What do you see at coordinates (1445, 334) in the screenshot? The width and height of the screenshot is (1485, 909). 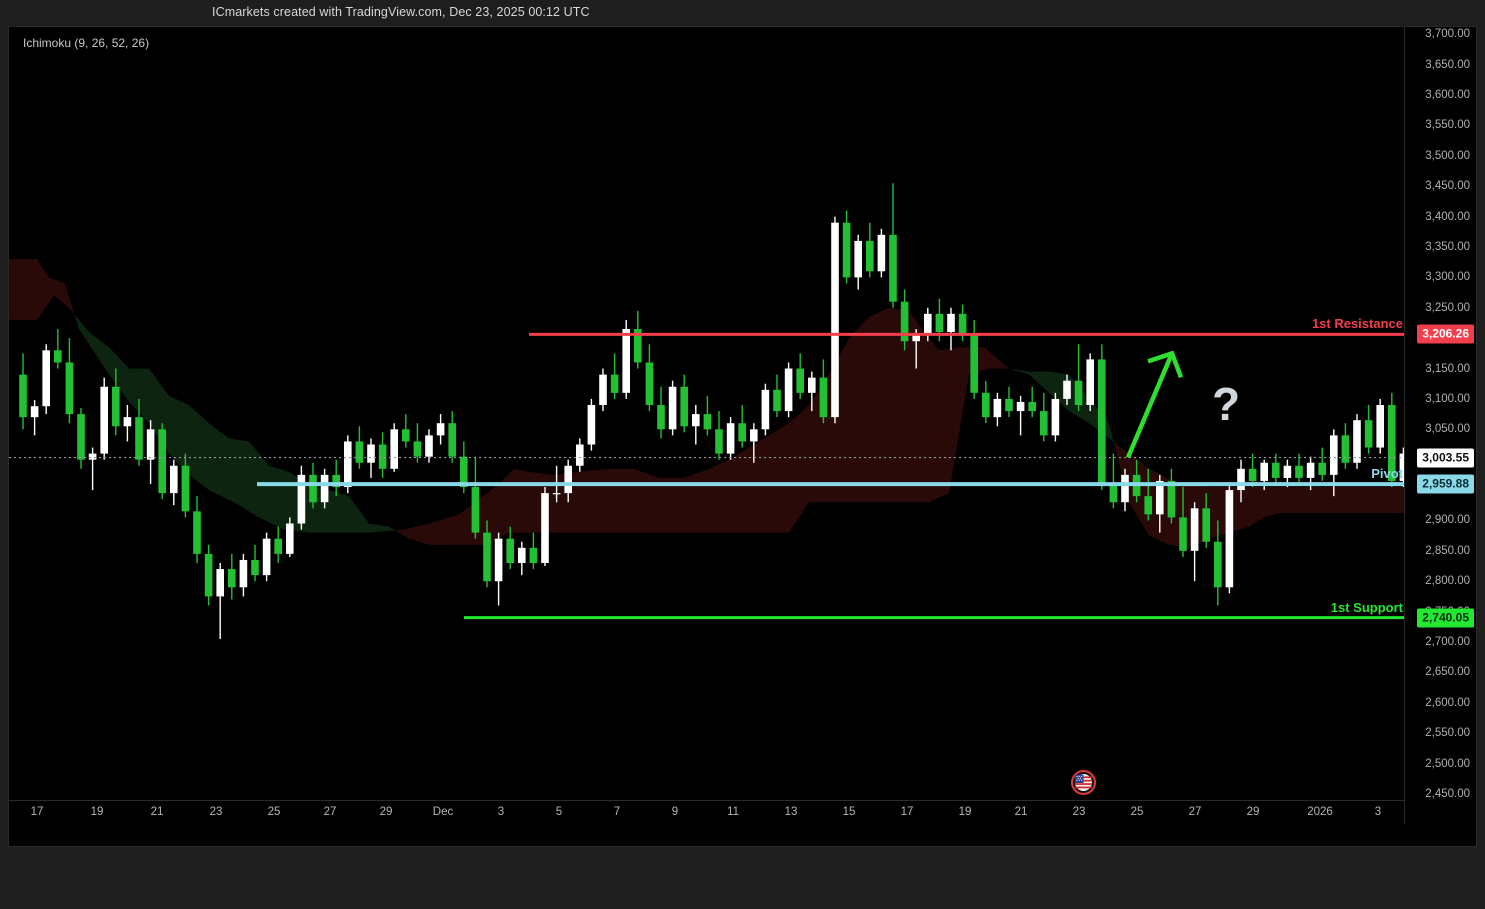 I see `level-badge-1st-resistance: 3,206.26` at bounding box center [1445, 334].